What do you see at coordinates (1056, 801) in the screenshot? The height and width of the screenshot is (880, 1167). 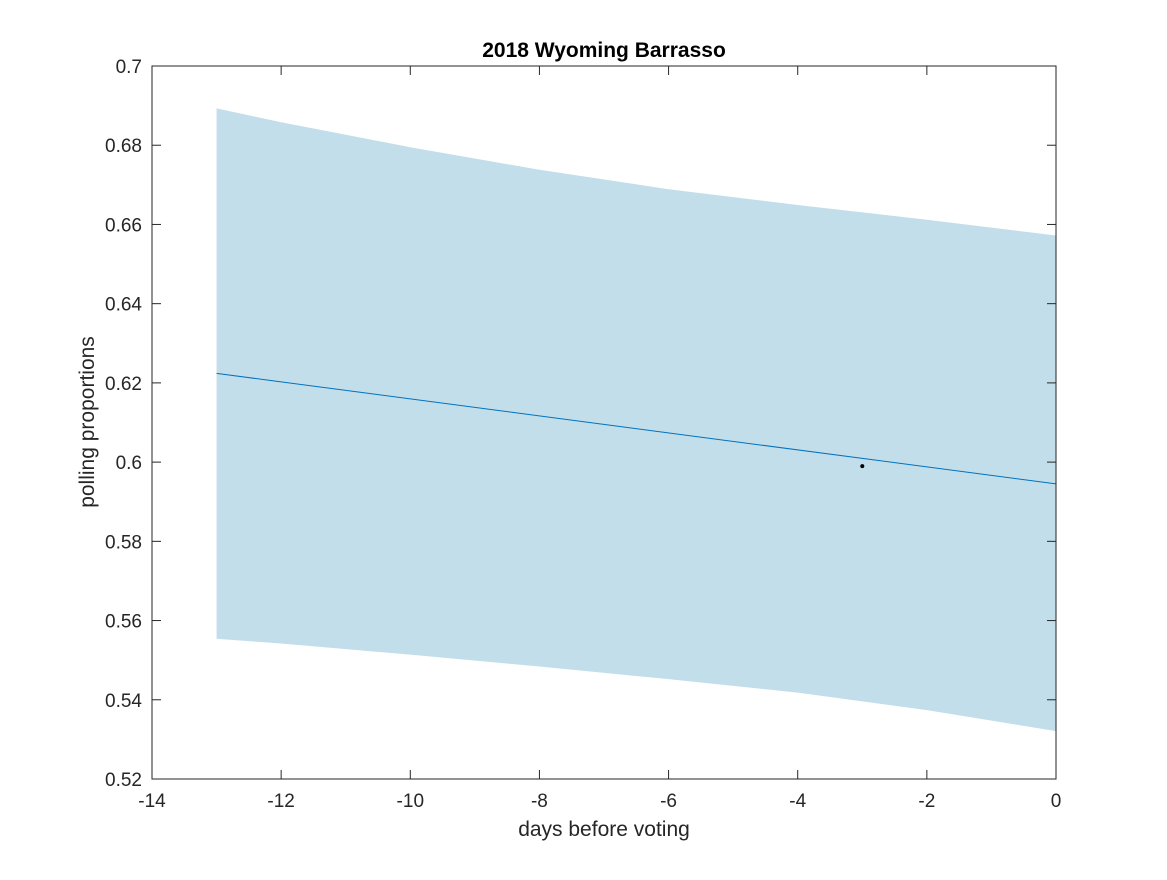 I see `x-tick-label: 0` at bounding box center [1056, 801].